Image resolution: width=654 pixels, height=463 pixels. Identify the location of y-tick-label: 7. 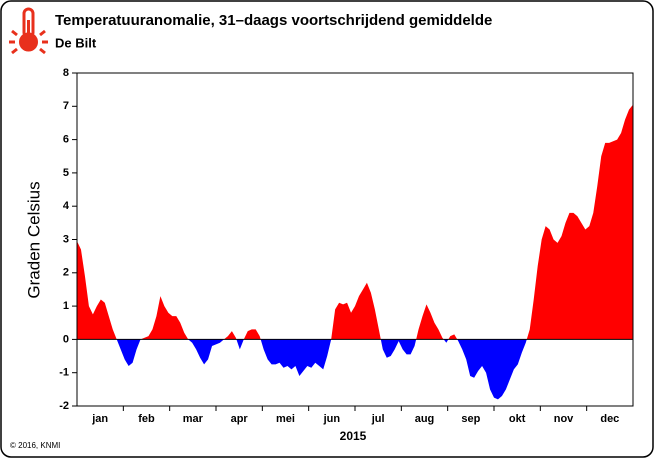
(66, 106).